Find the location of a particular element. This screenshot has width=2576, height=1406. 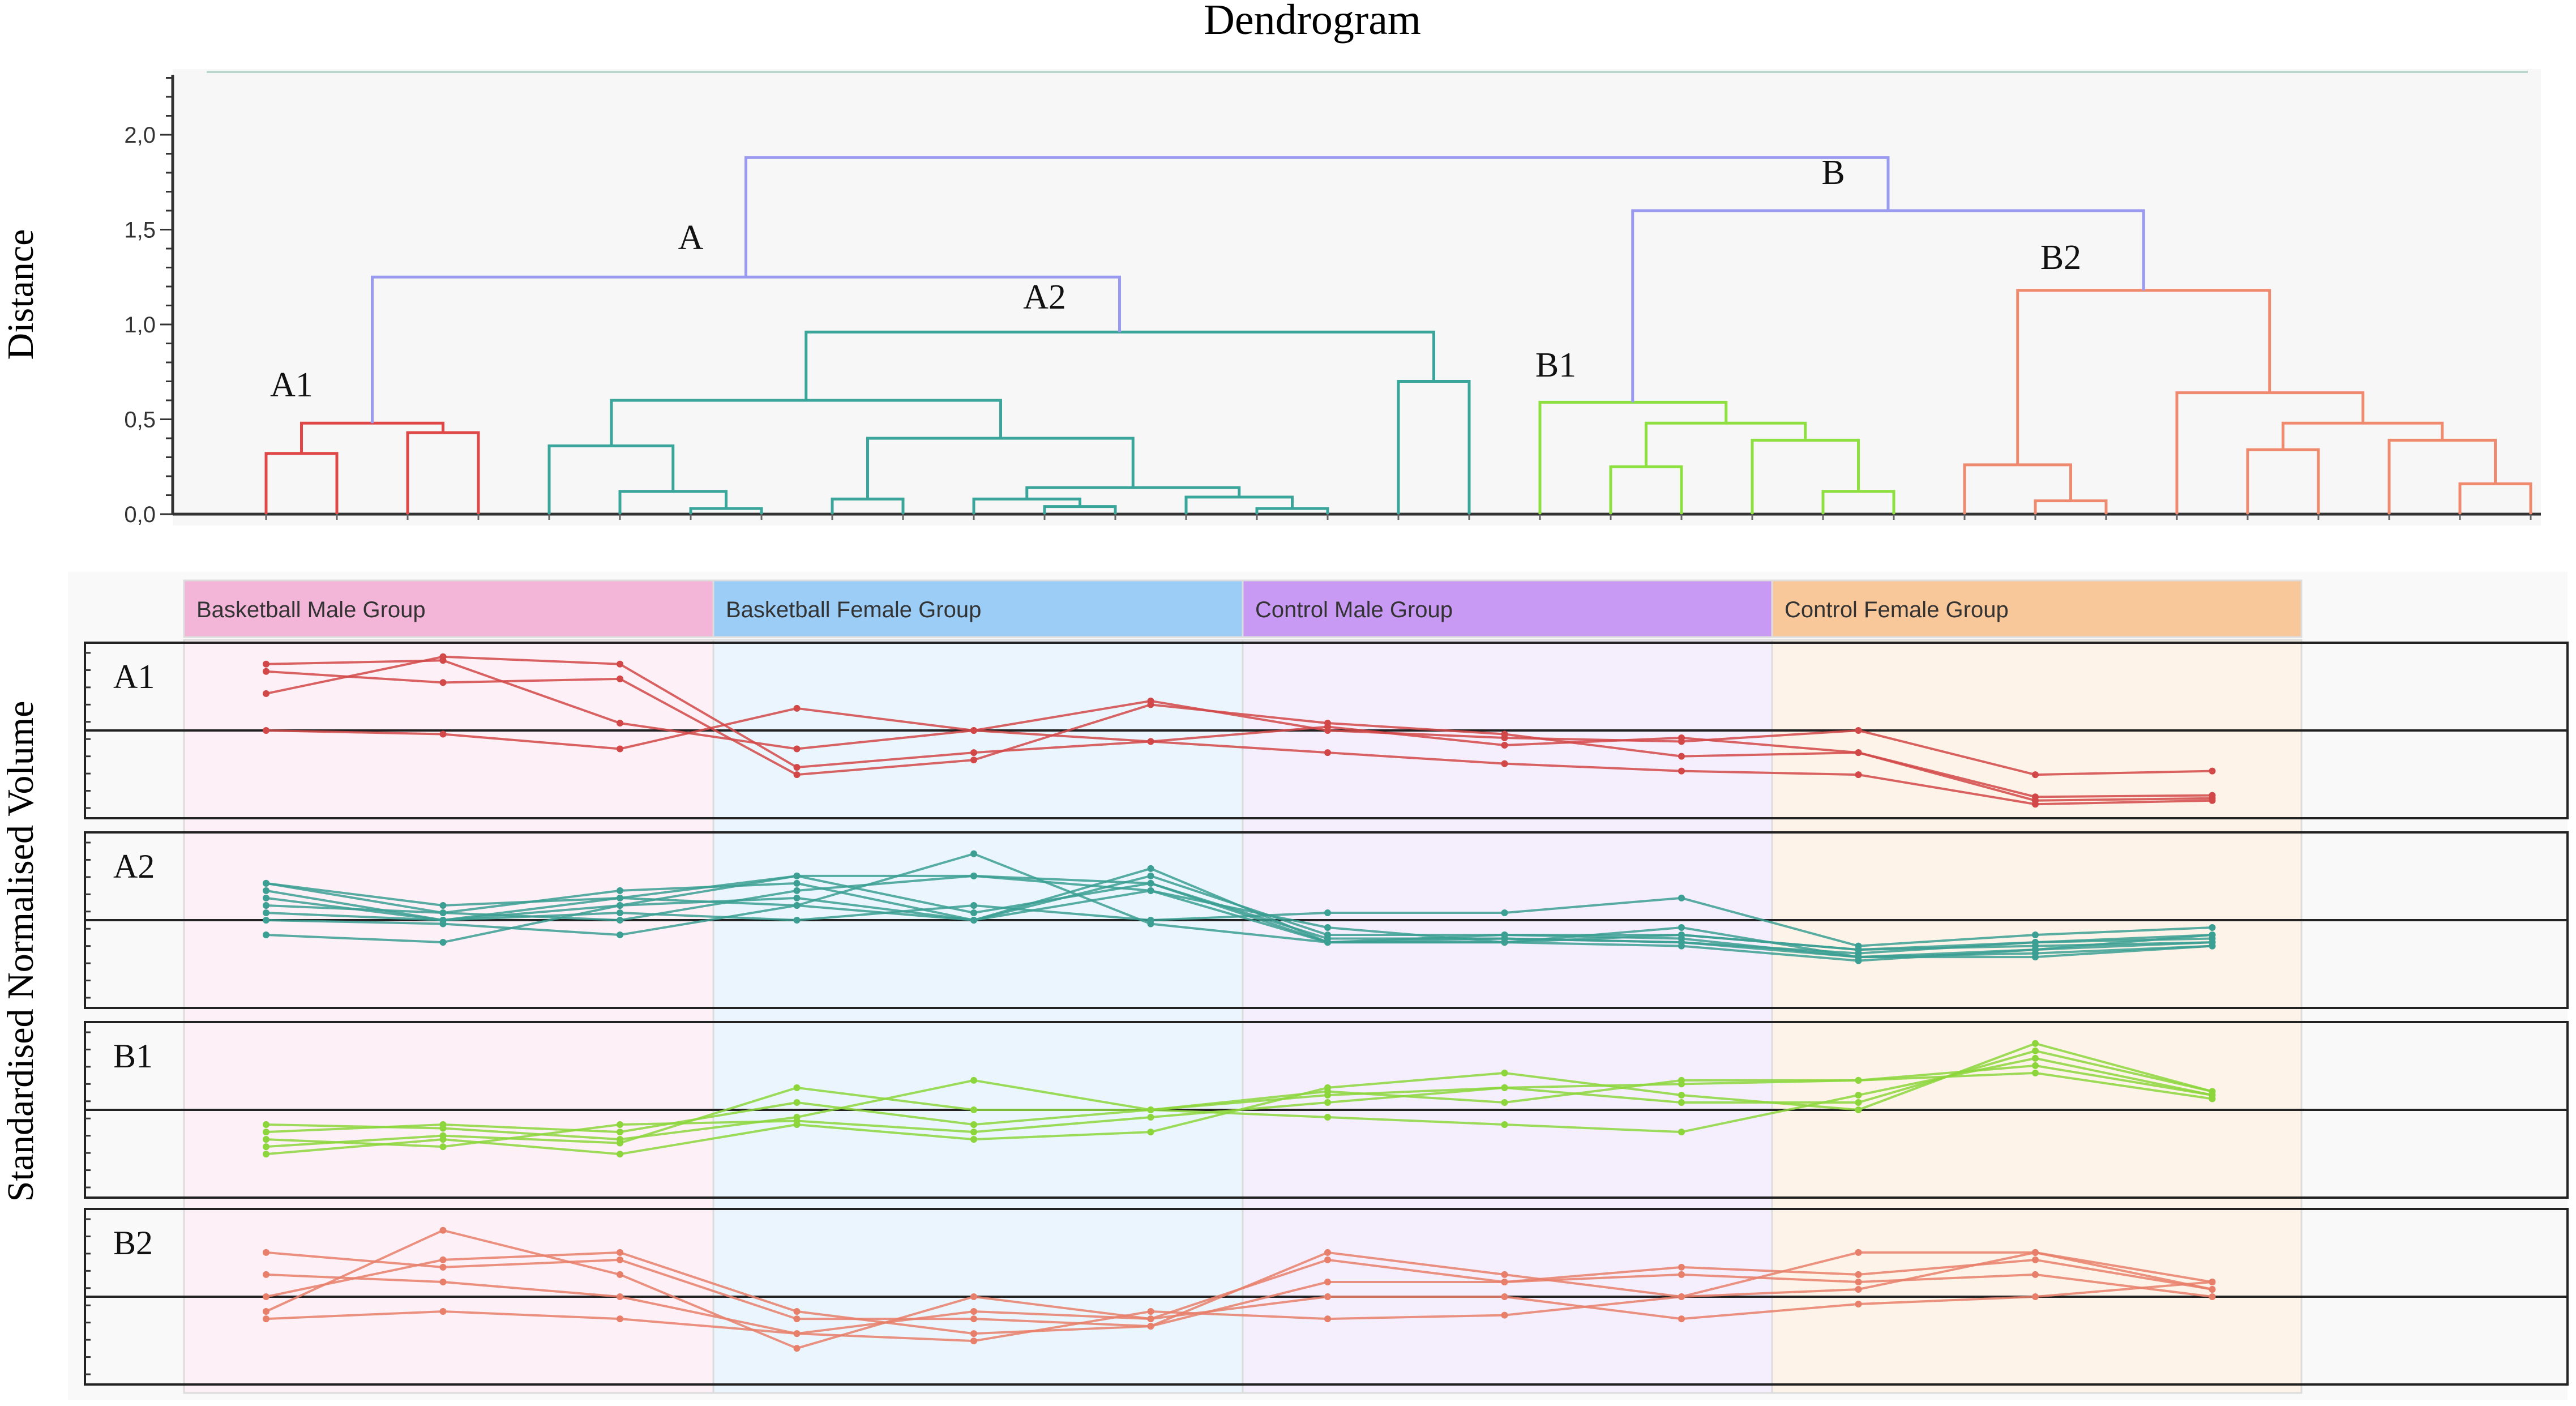

group-header-label: Control Male Group is located at coordinates (1354, 609).